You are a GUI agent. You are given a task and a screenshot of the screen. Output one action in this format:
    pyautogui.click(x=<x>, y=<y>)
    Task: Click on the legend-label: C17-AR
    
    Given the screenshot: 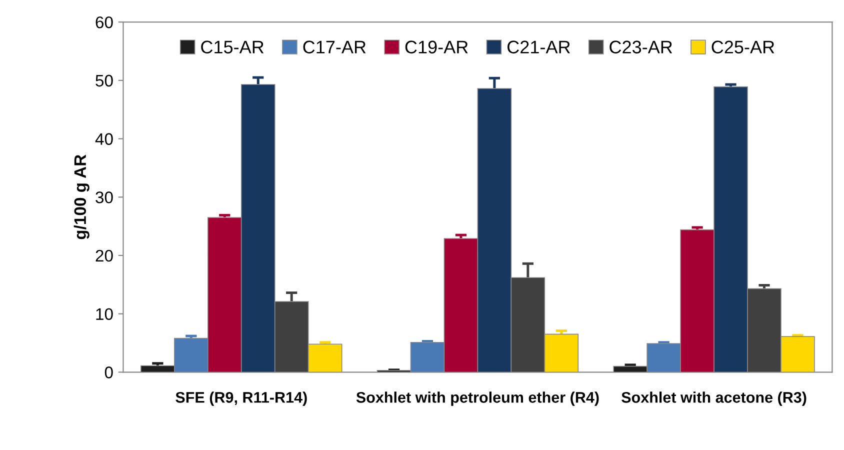 What is the action you would take?
    pyautogui.click(x=334, y=47)
    